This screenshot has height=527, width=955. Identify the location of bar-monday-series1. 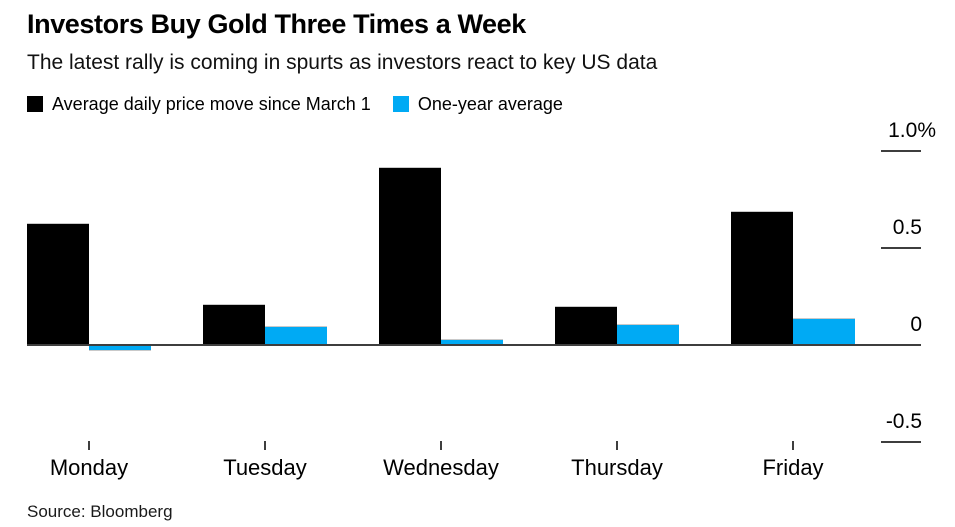
(120, 348).